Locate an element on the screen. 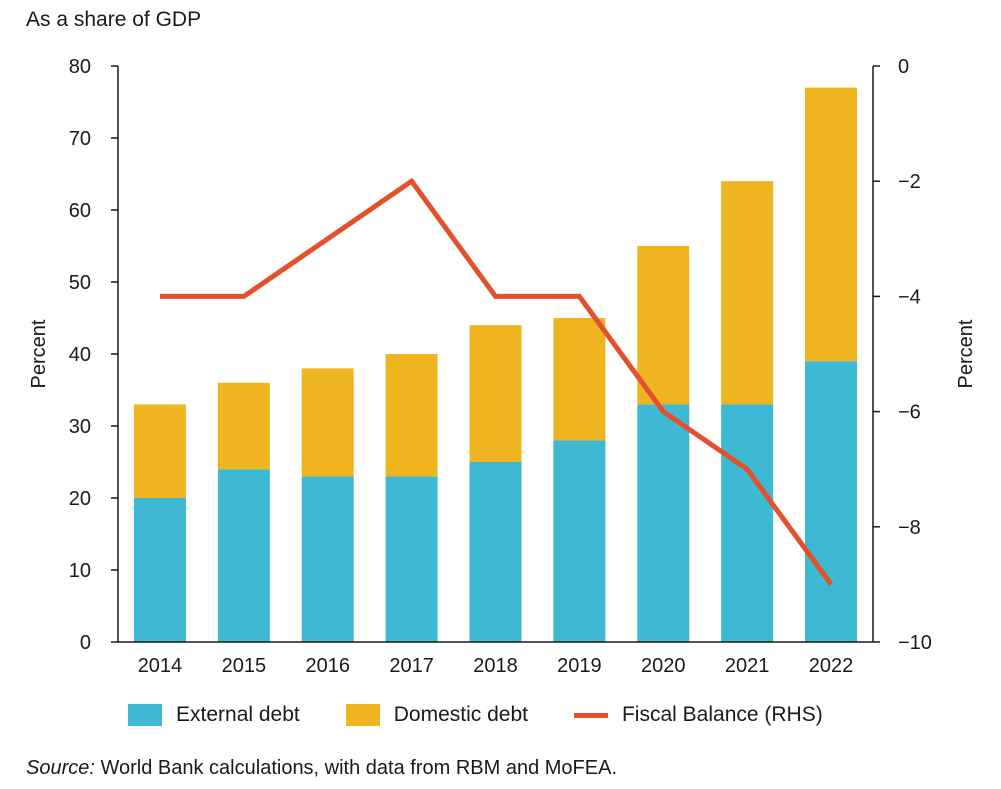 The image size is (1001, 789). bar-domestic-debt-2021 is located at coordinates (747, 293).